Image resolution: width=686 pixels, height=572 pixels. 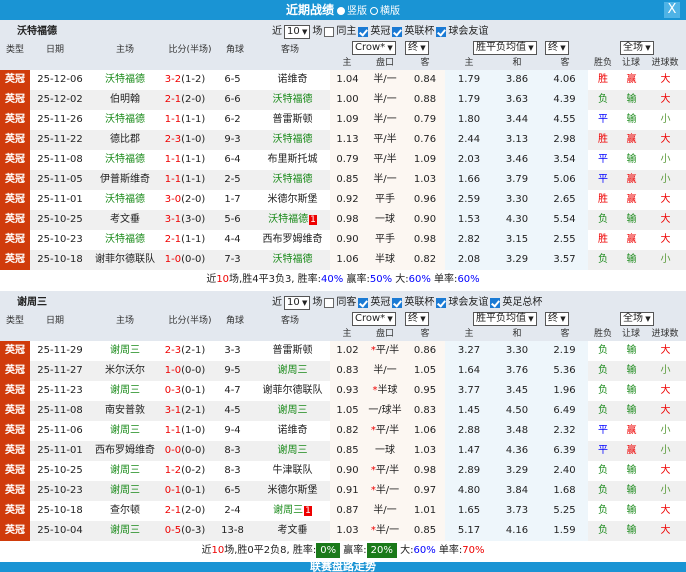 I want to click on filter-unit-label: 场, so click(x=317, y=302).